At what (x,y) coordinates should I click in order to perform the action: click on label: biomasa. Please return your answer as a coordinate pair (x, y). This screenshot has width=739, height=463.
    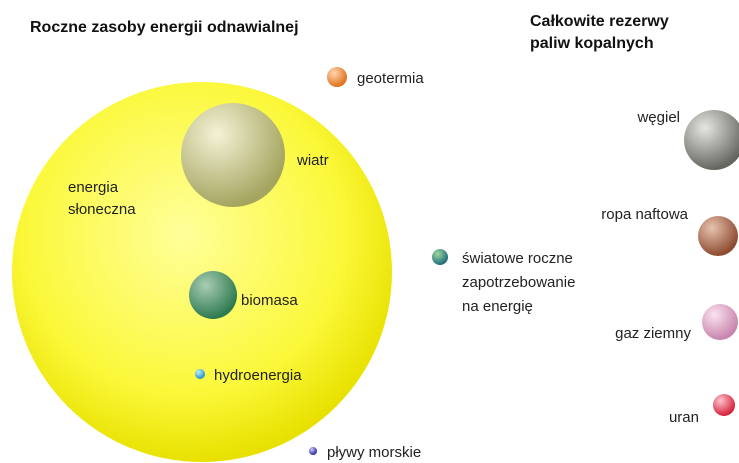
    Looking at the image, I should click on (269, 300).